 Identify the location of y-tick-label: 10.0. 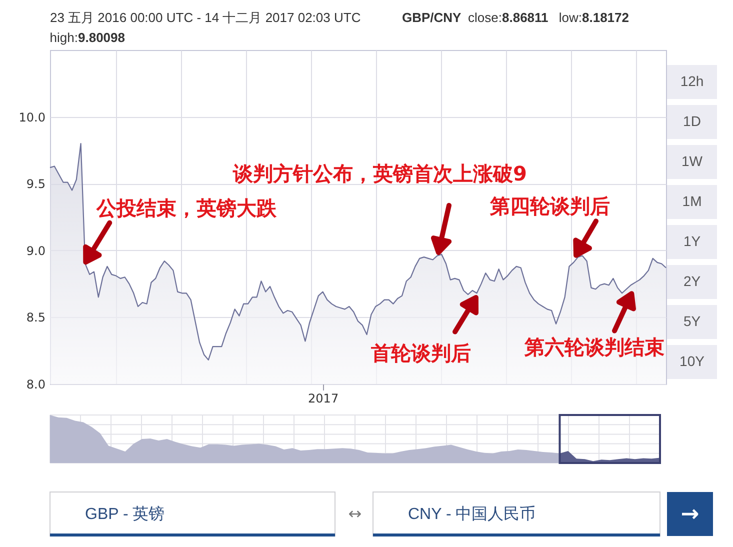
(32, 117).